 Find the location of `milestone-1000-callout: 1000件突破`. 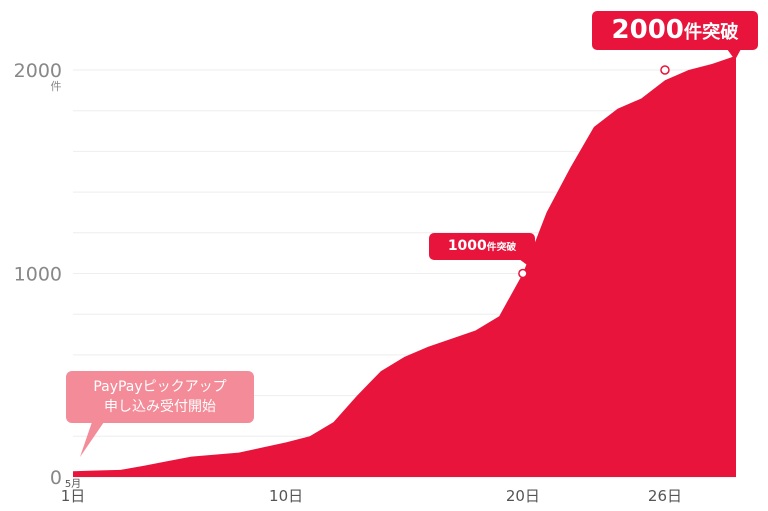

milestone-1000-callout: 1000件突破 is located at coordinates (482, 246).